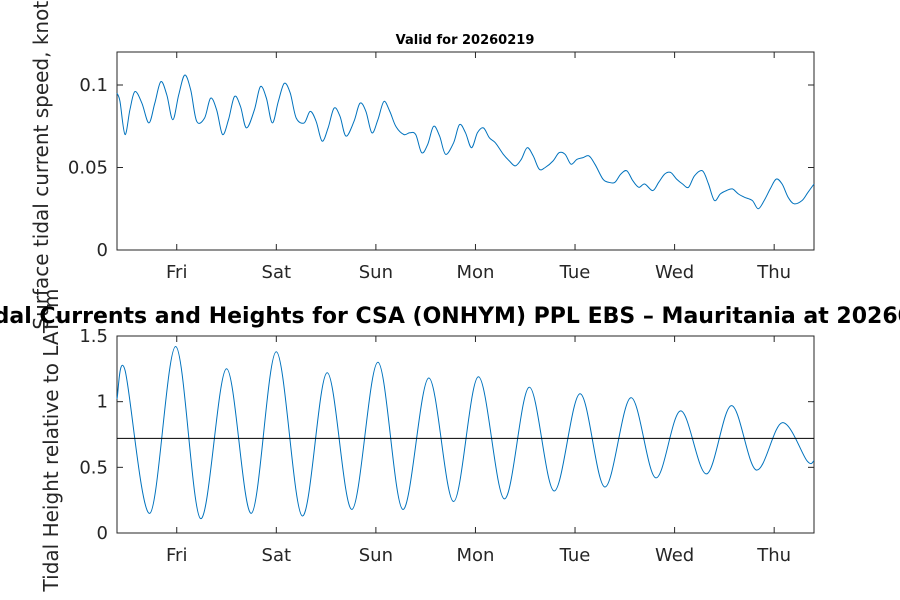  Describe the element at coordinates (773, 555) in the screenshot. I see `height-x-tick-label: Thu` at that location.